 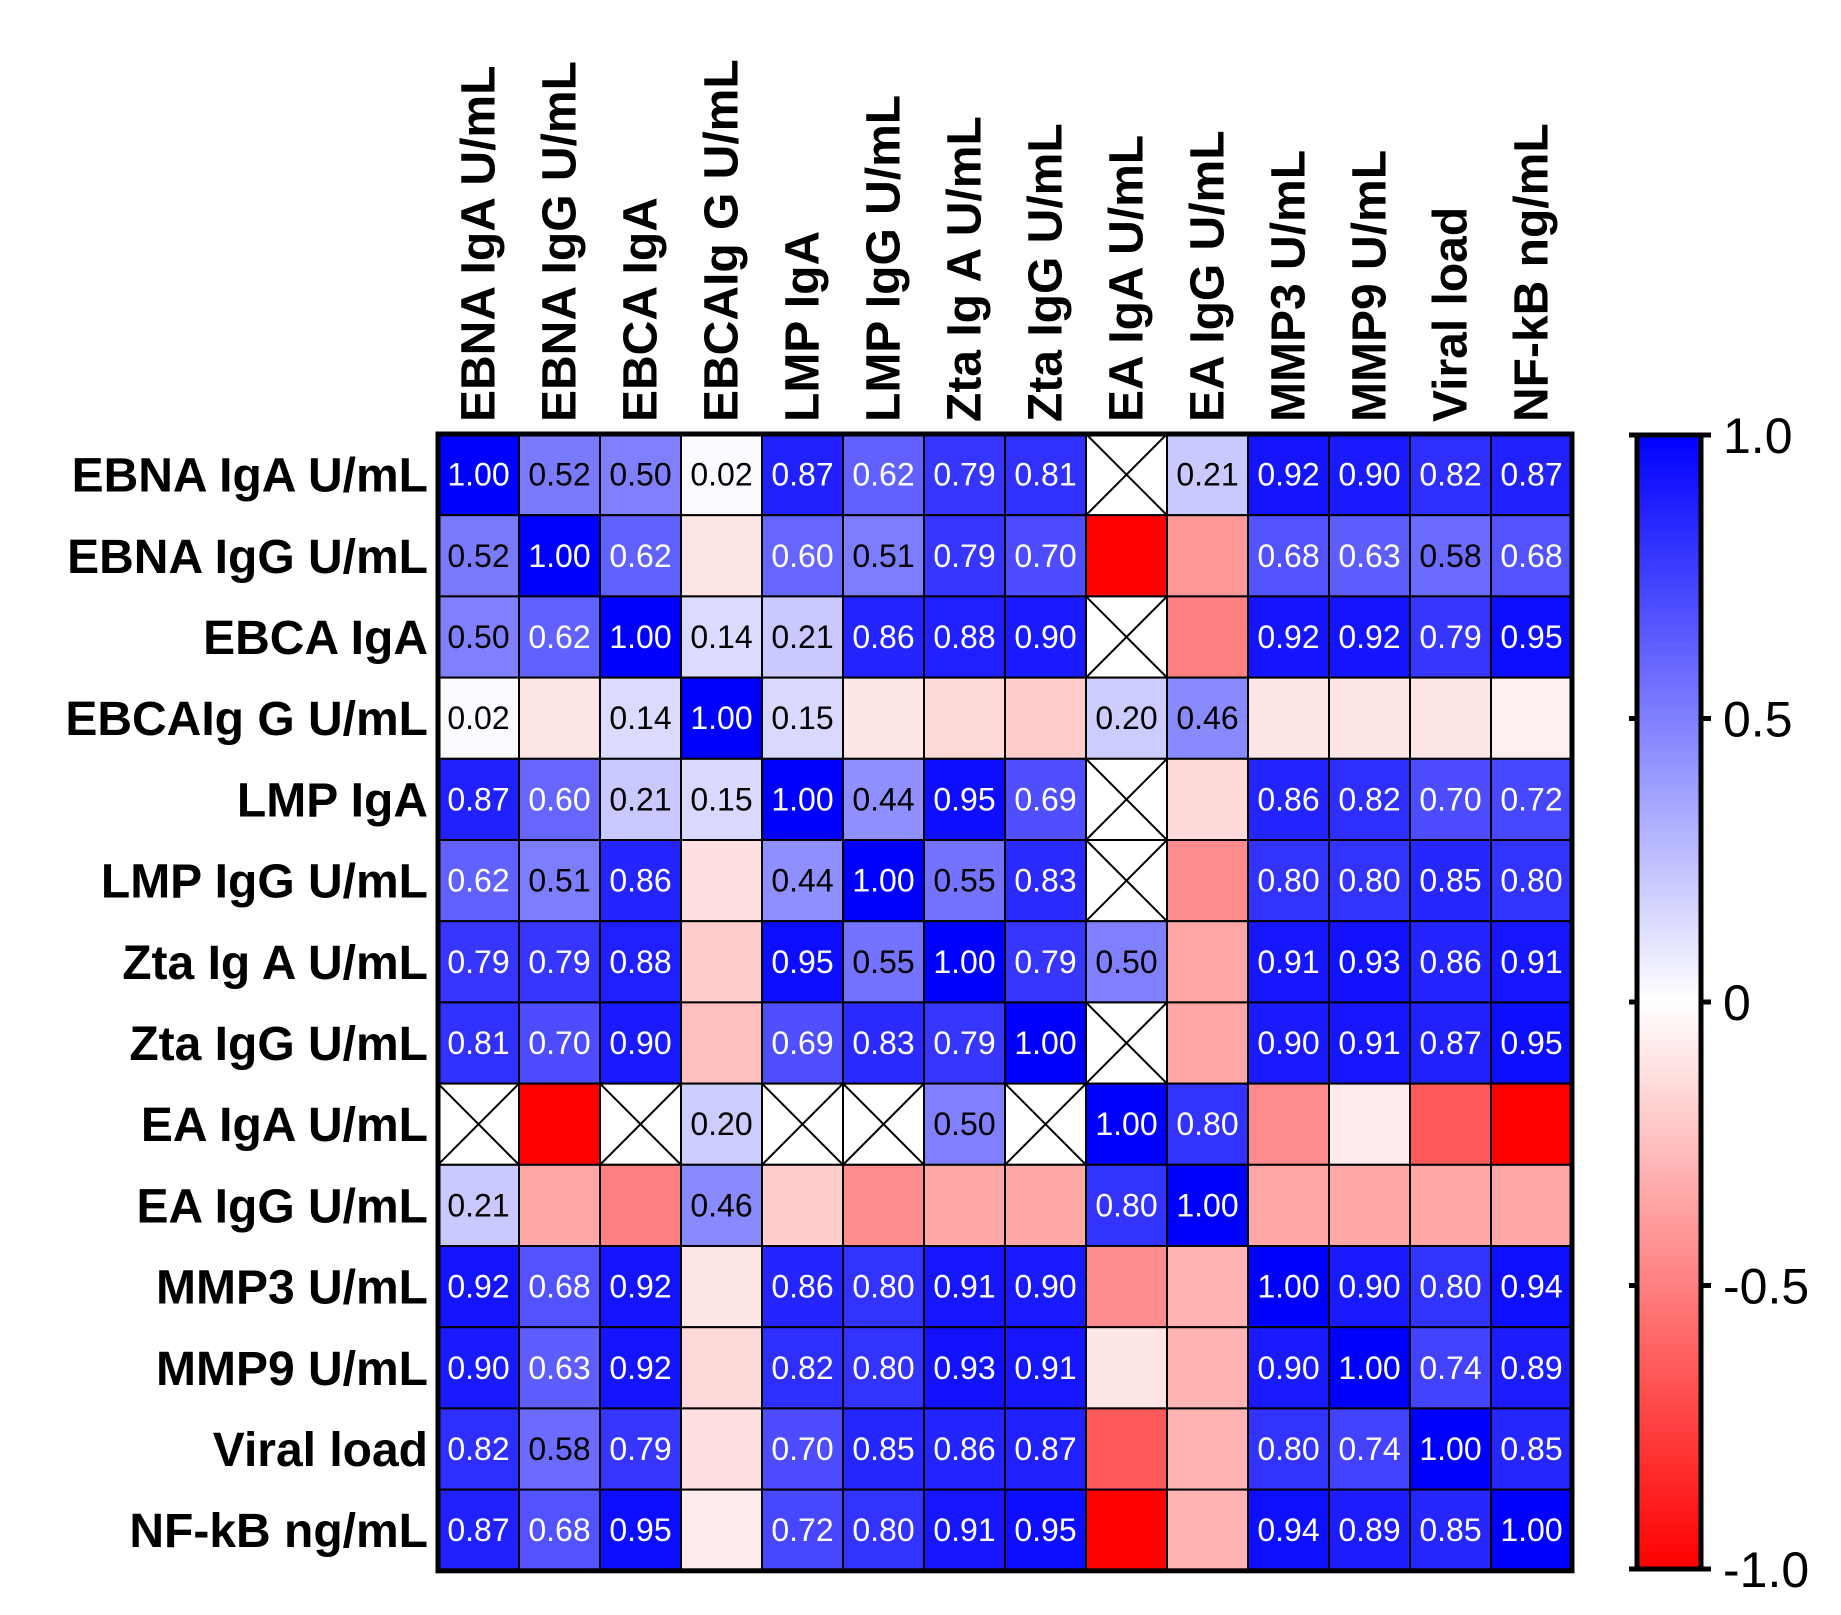 I want to click on cell-value-label: 0.90, so click(x=1288, y=1368).